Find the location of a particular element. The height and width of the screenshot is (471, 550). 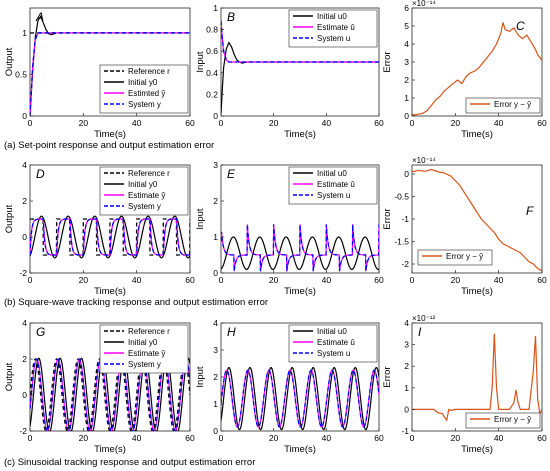

legend-label: Initial y0 is located at coordinates (143, 342).